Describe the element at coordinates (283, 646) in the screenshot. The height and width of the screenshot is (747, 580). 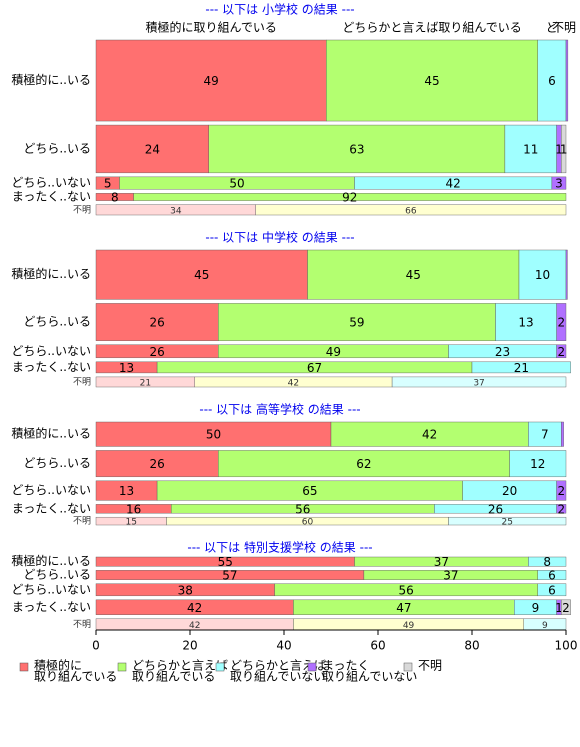
I see `x-tick-label: 40` at that location.